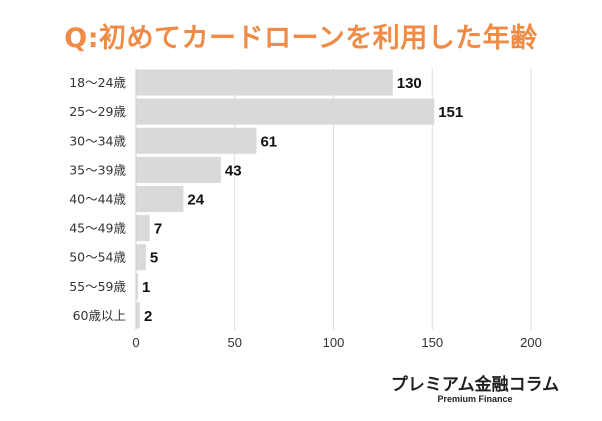  What do you see at coordinates (148, 316) in the screenshot?
I see `data-label: 2` at bounding box center [148, 316].